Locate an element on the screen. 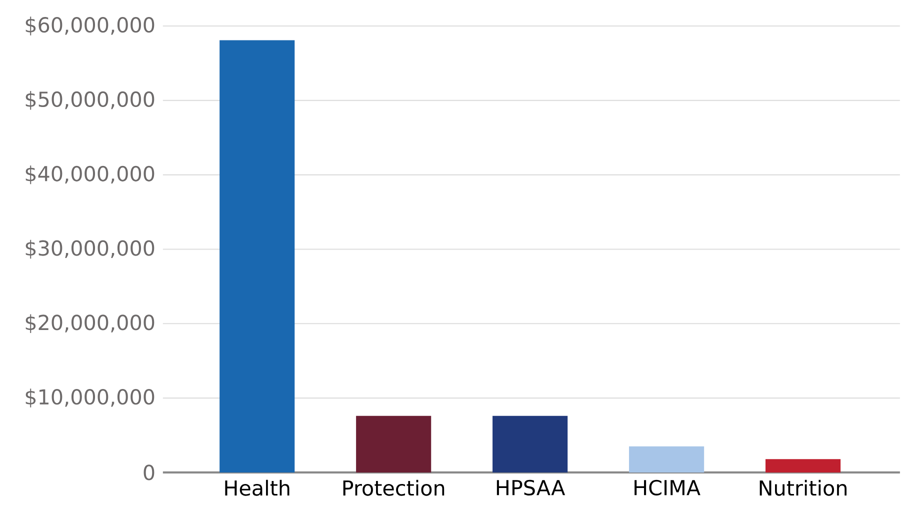 The image size is (901, 508). y-tick-label: $10,000,000 is located at coordinates (90, 398).